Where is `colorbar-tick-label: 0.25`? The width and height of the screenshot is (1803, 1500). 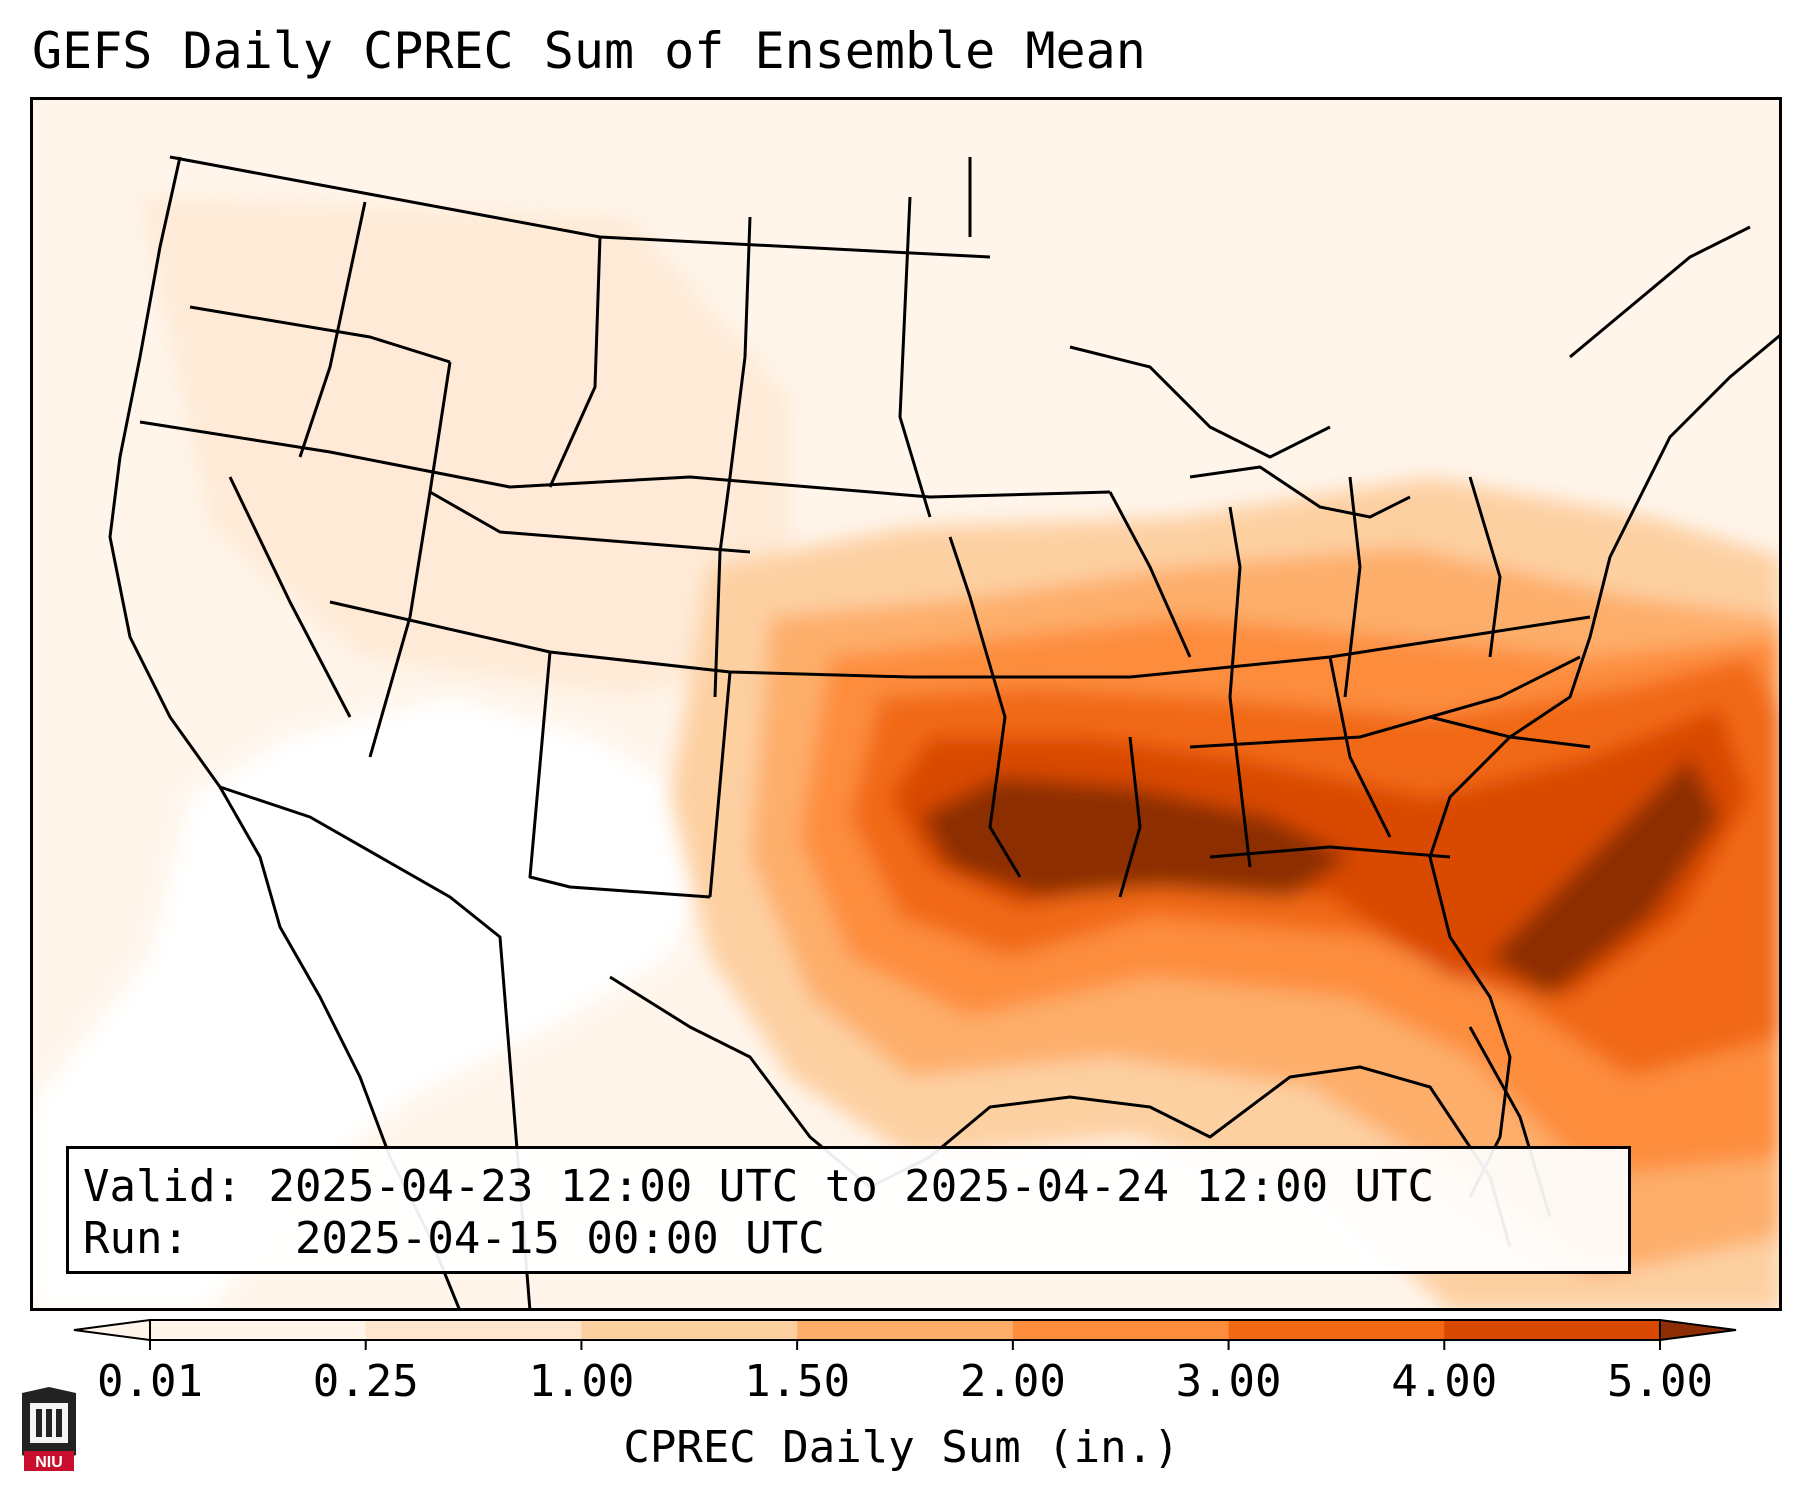 colorbar-tick-label: 0.25 is located at coordinates (366, 1381).